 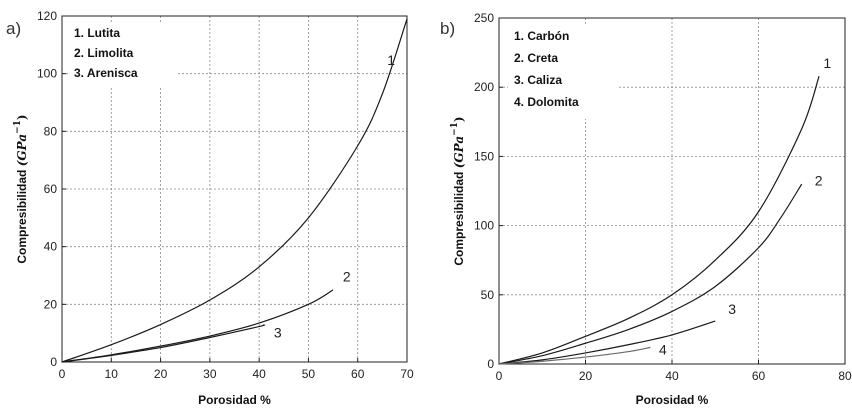 What do you see at coordinates (536, 58) in the screenshot?
I see `legend-entry: 2. Creta` at bounding box center [536, 58].